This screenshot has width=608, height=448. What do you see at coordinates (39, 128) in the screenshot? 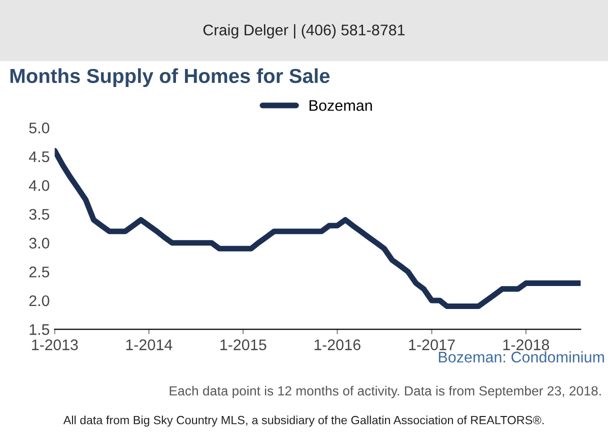
I see `y-tick-label: 5.0` at bounding box center [39, 128].